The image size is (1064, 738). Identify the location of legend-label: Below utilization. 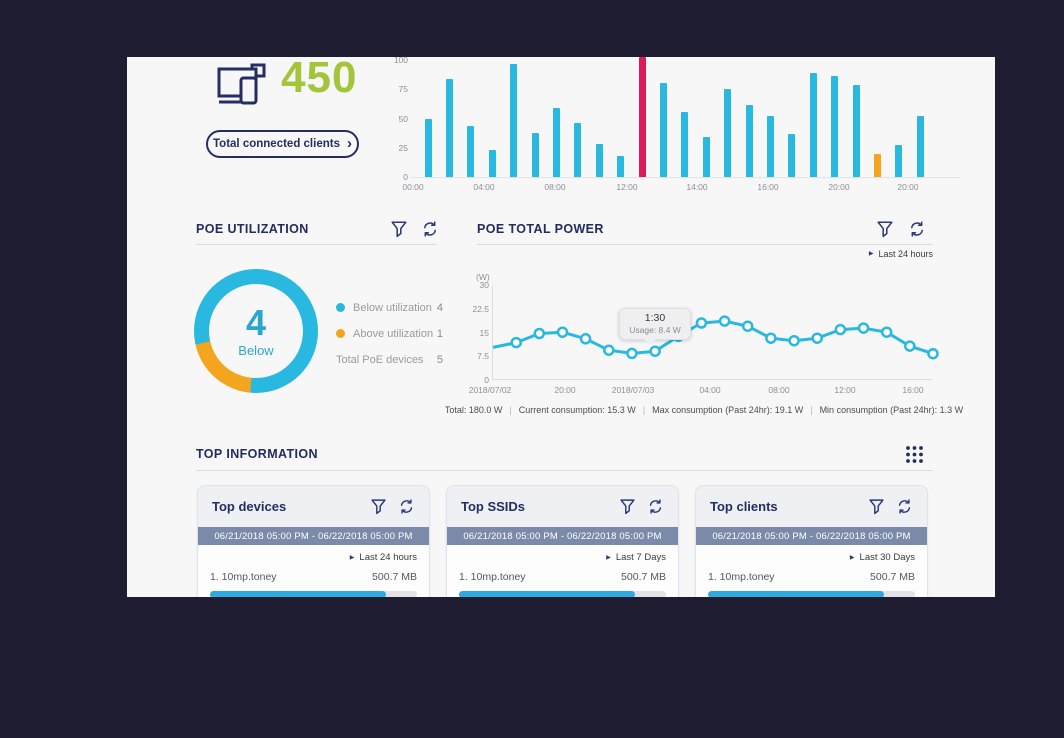
(392, 307).